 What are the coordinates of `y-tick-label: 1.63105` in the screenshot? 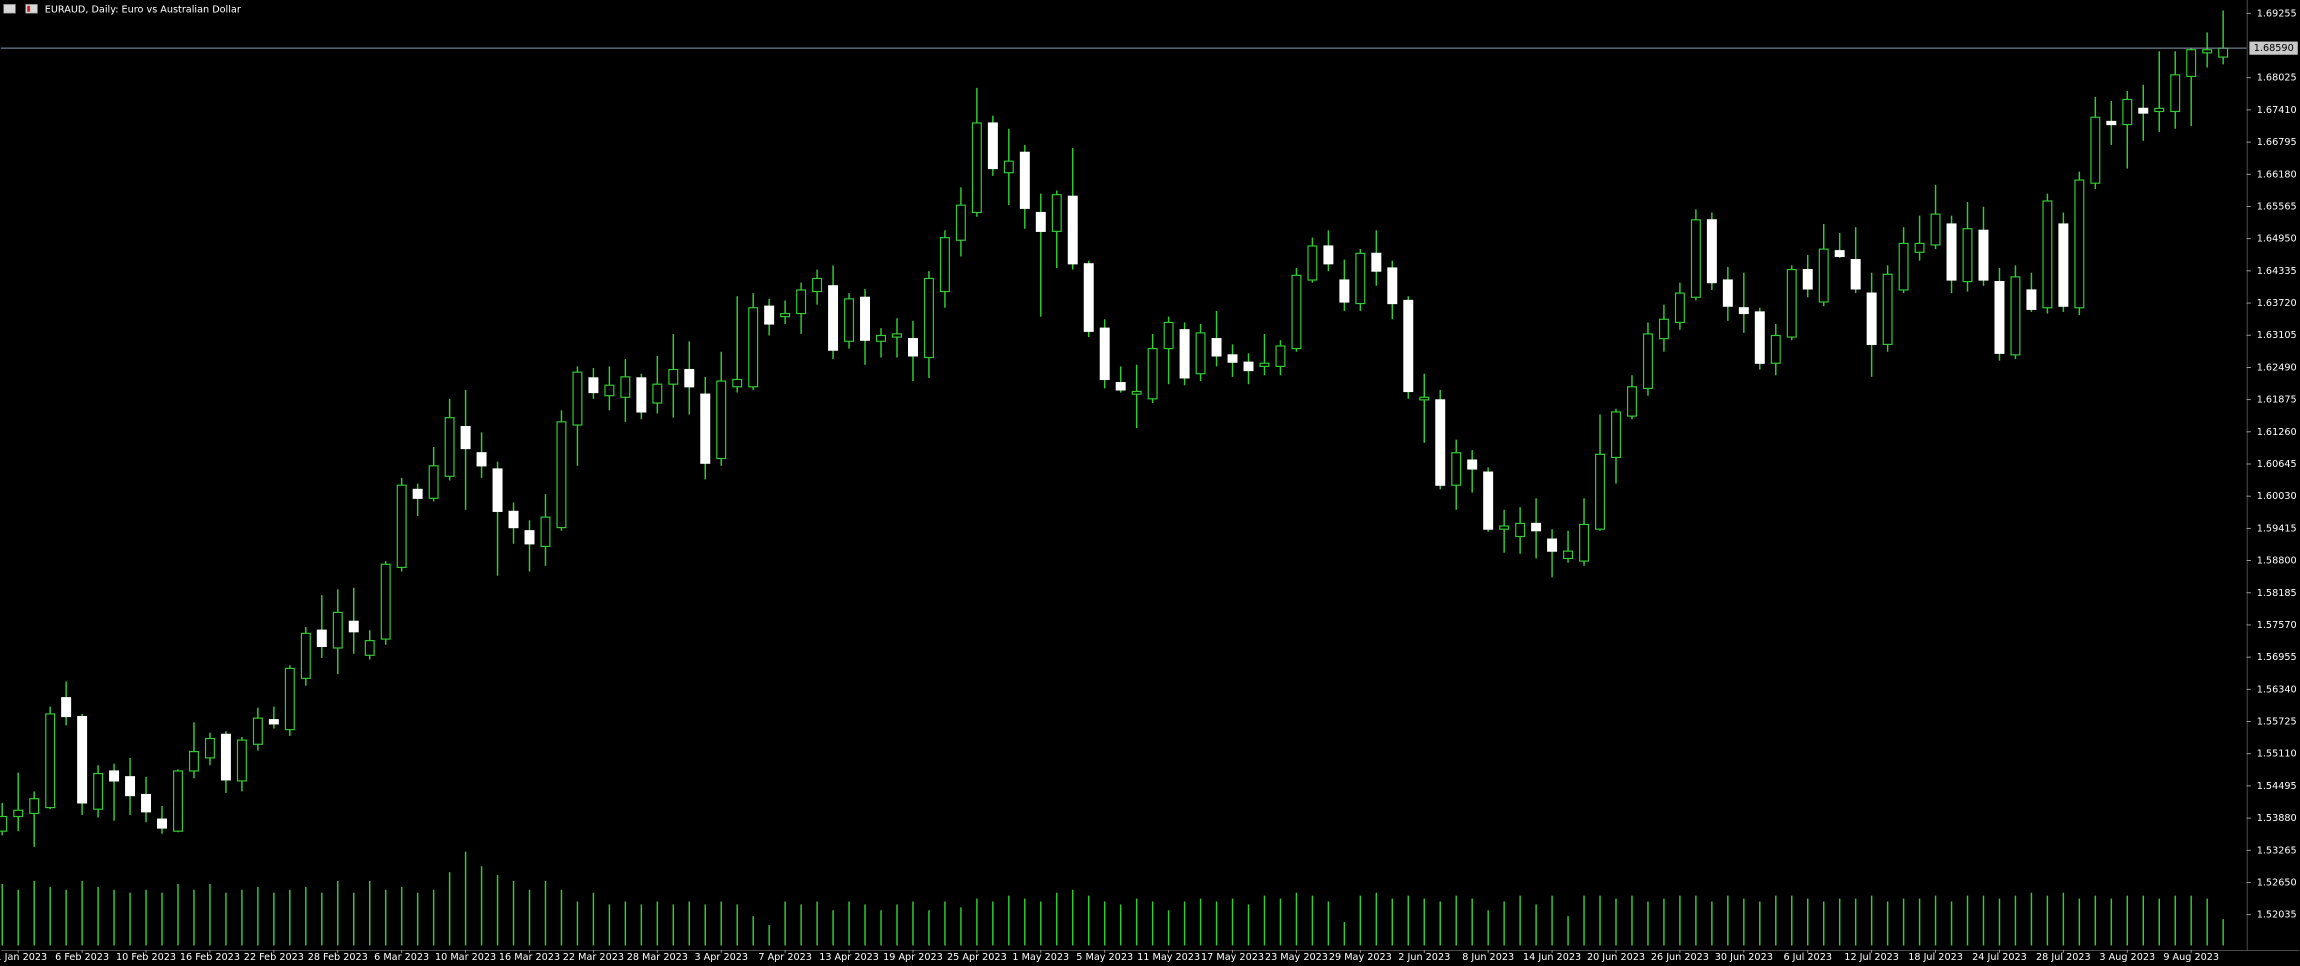 It's located at (2277, 335).